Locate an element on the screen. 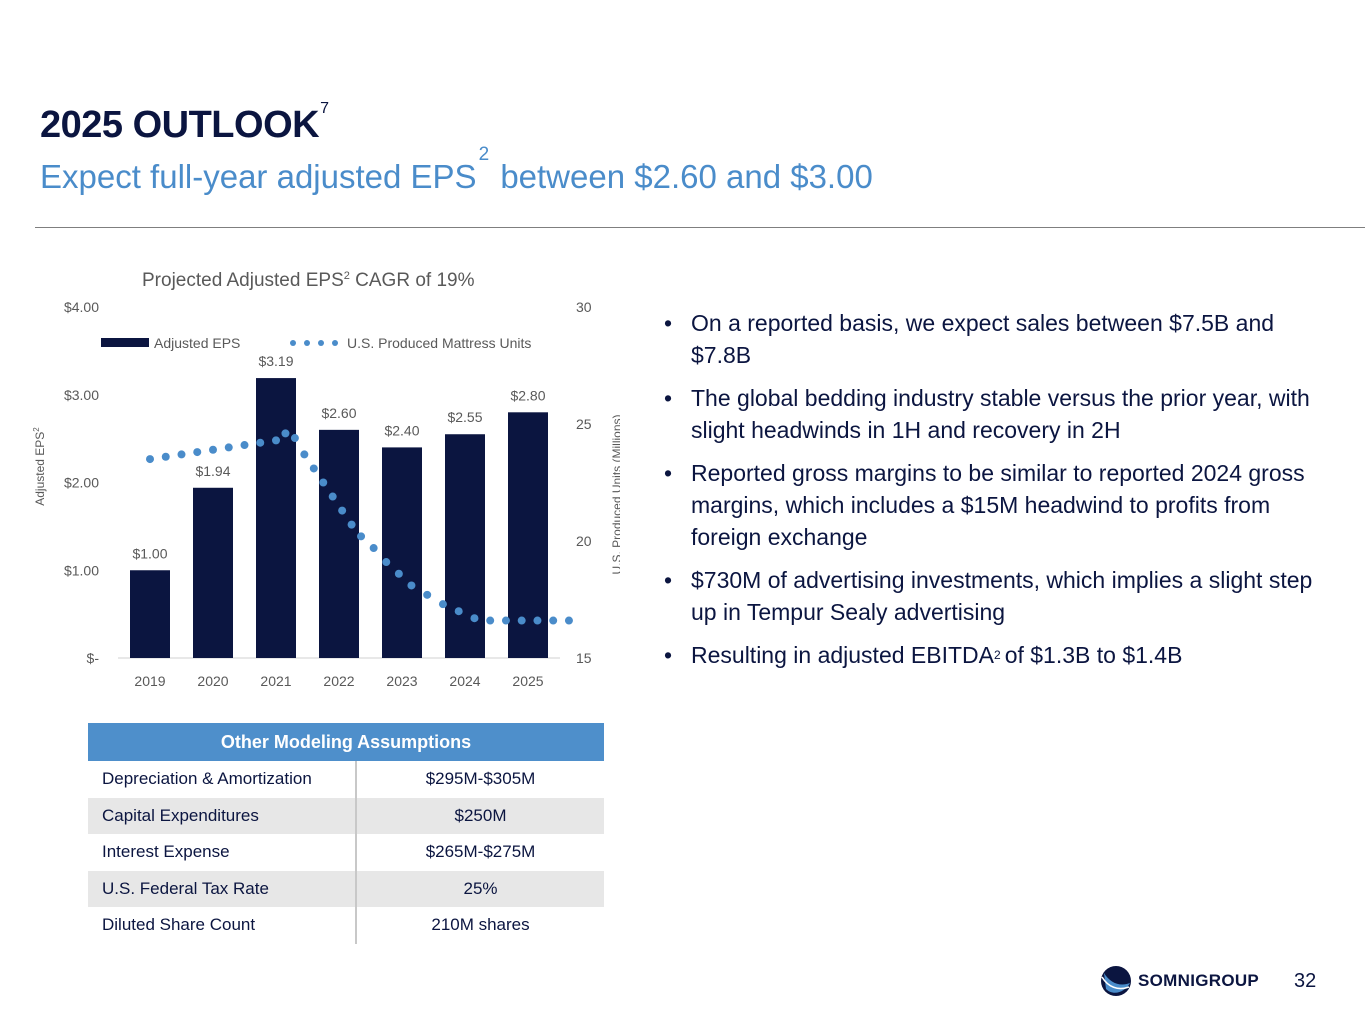 The image size is (1365, 1024). x-axis-tick-label: 2021 is located at coordinates (275, 681).